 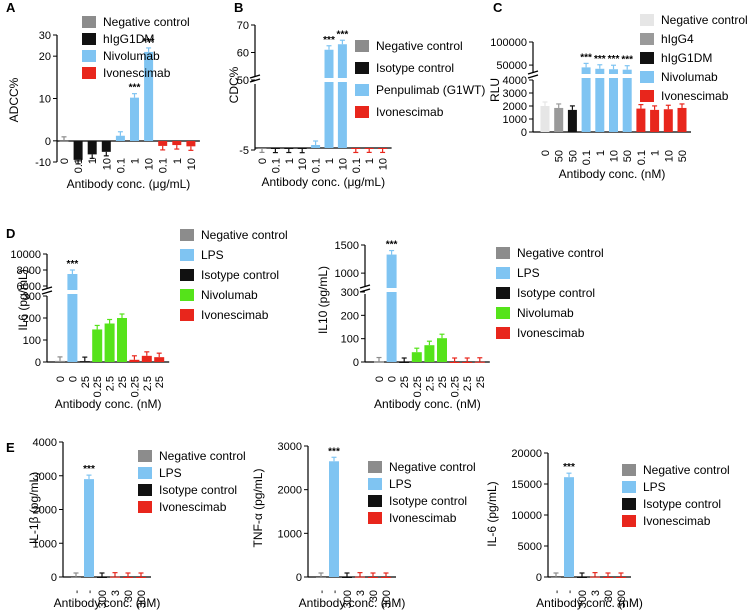 What do you see at coordinates (54, 578) in the screenshot?
I see `y-tick-label: 0` at bounding box center [54, 578].